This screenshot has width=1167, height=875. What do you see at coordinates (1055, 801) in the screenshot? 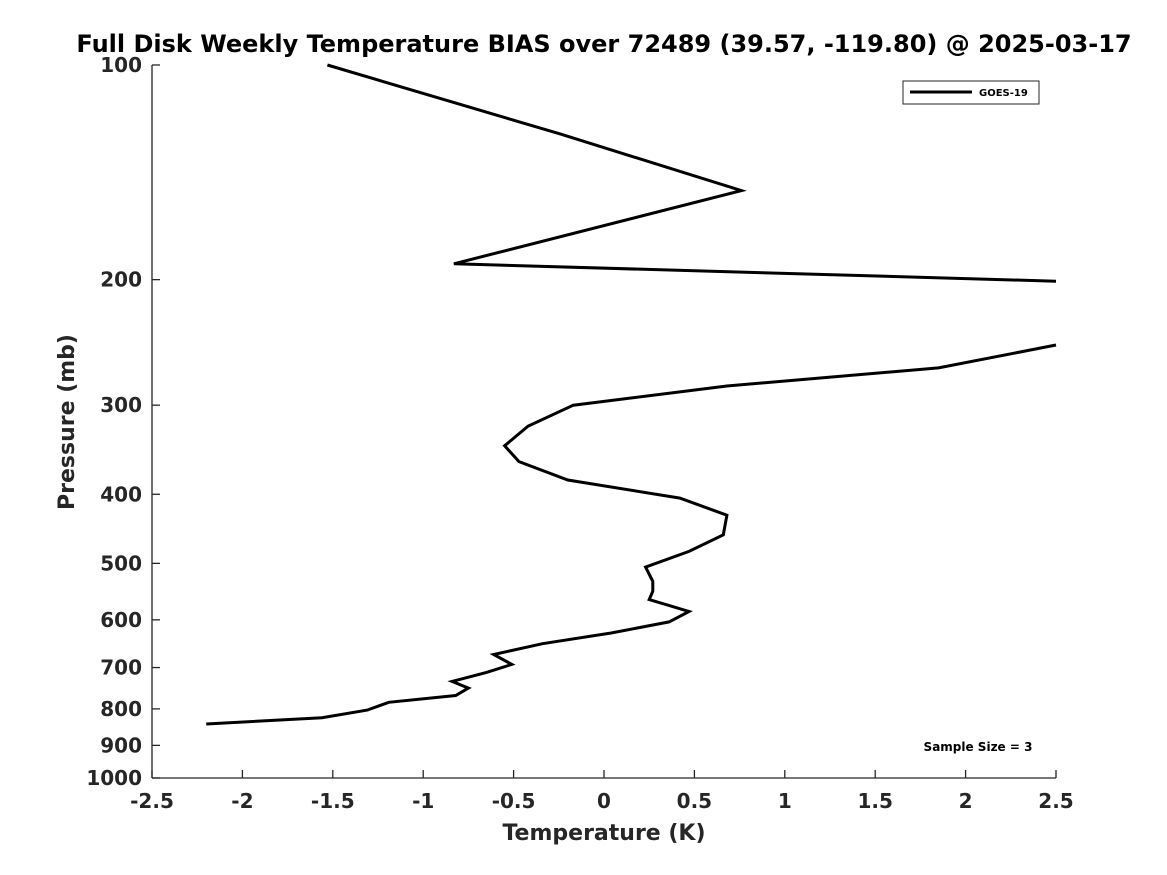
I see `x-tick-label: 2.5` at bounding box center [1055, 801].